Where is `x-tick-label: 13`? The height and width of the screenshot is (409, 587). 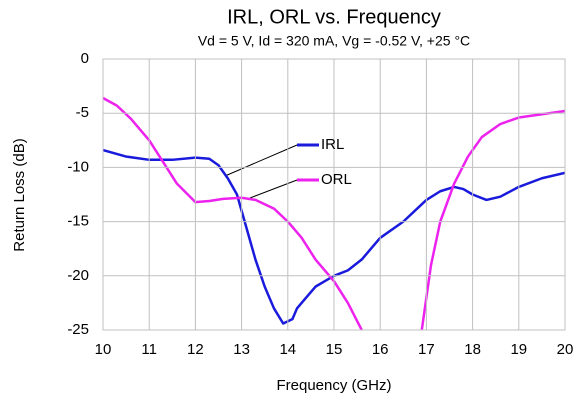
x-tick-label: 13 is located at coordinates (241, 349).